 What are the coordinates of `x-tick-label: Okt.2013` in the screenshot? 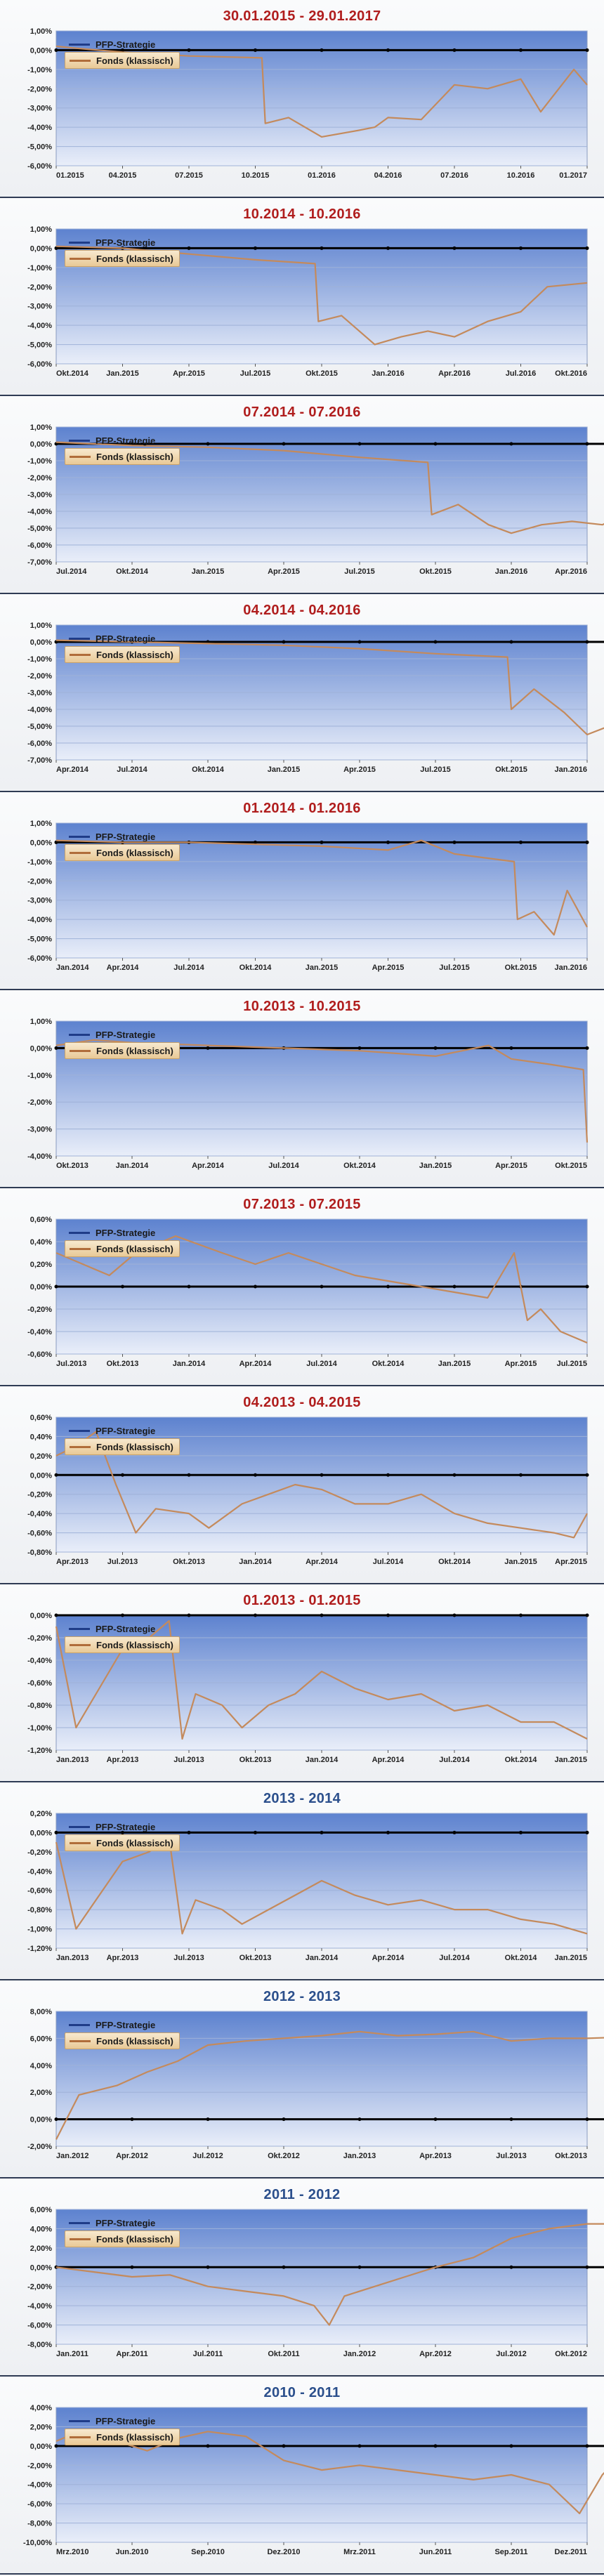 It's located at (72, 1166).